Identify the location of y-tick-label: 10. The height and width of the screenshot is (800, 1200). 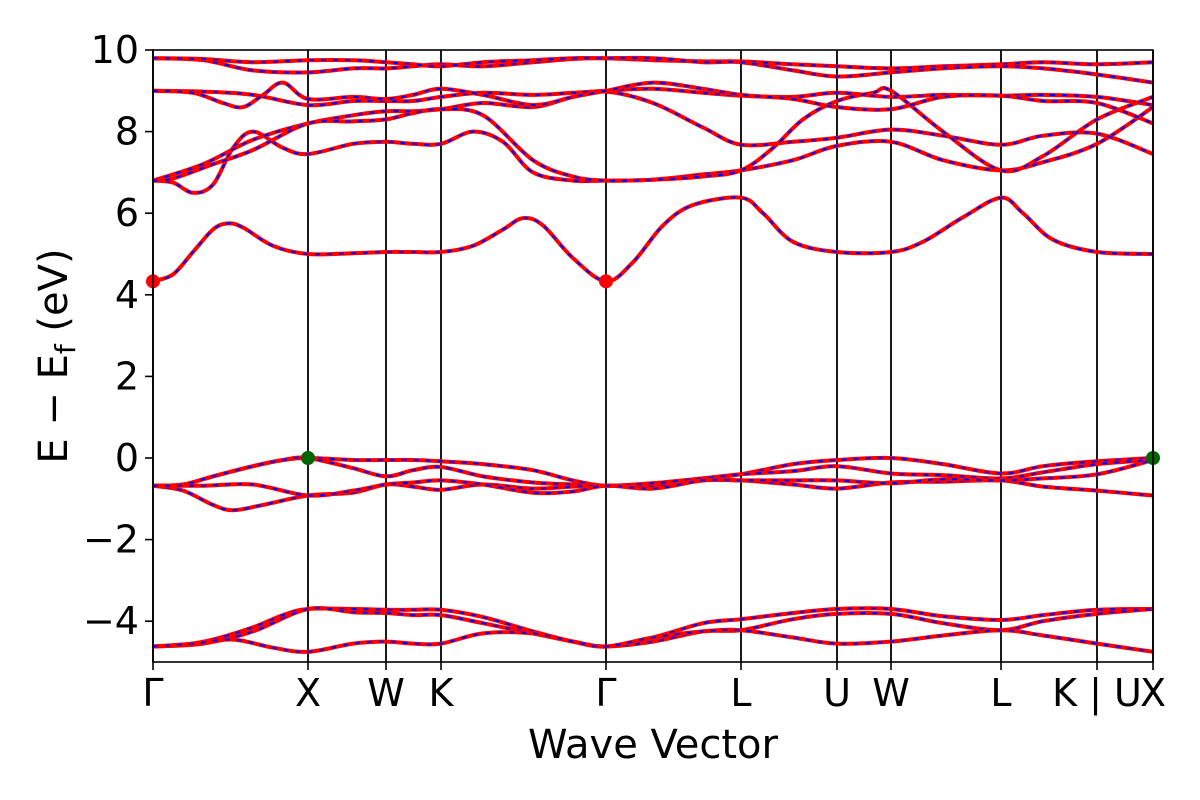
(115, 50).